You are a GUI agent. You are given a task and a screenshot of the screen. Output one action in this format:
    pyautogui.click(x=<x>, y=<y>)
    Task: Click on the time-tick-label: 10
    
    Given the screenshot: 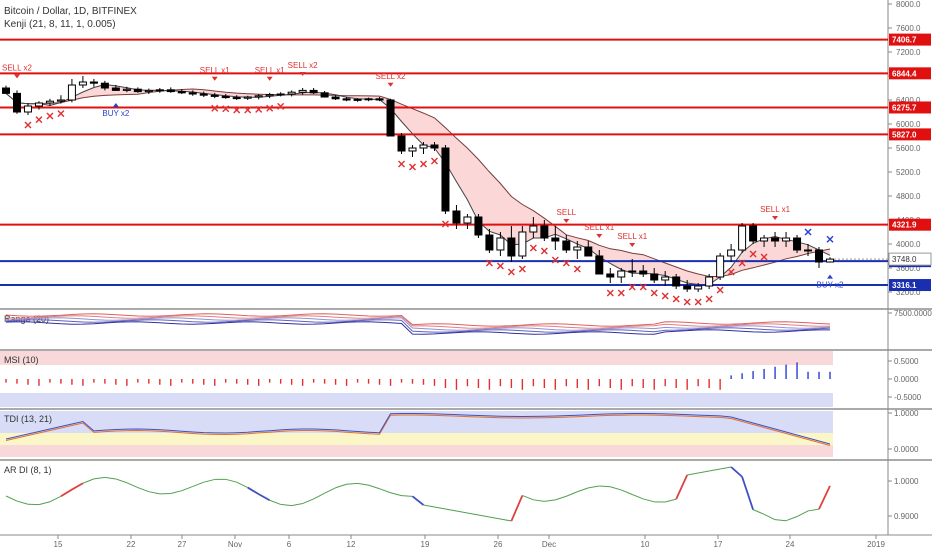 What is the action you would take?
    pyautogui.click(x=645, y=544)
    